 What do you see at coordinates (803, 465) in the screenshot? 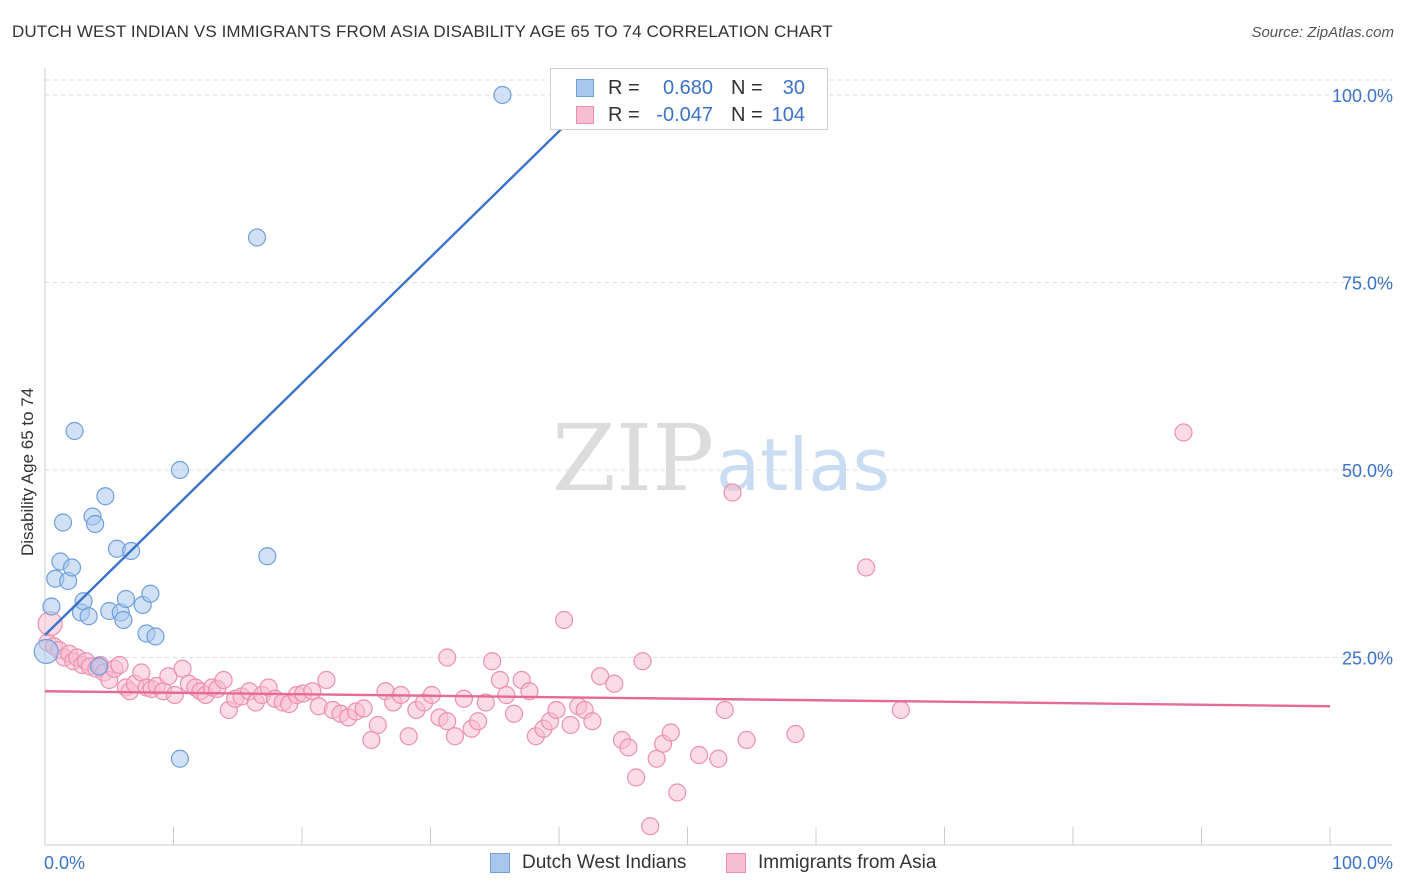
I see `watermark-atlas: atlas` at bounding box center [803, 465].